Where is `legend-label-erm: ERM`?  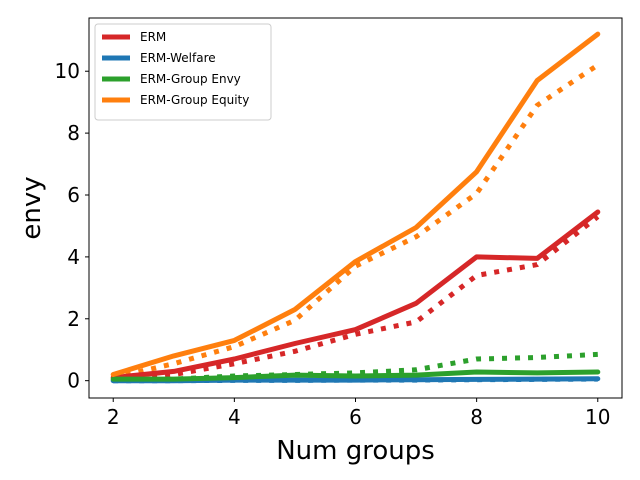 legend-label-erm: ERM is located at coordinates (153, 37).